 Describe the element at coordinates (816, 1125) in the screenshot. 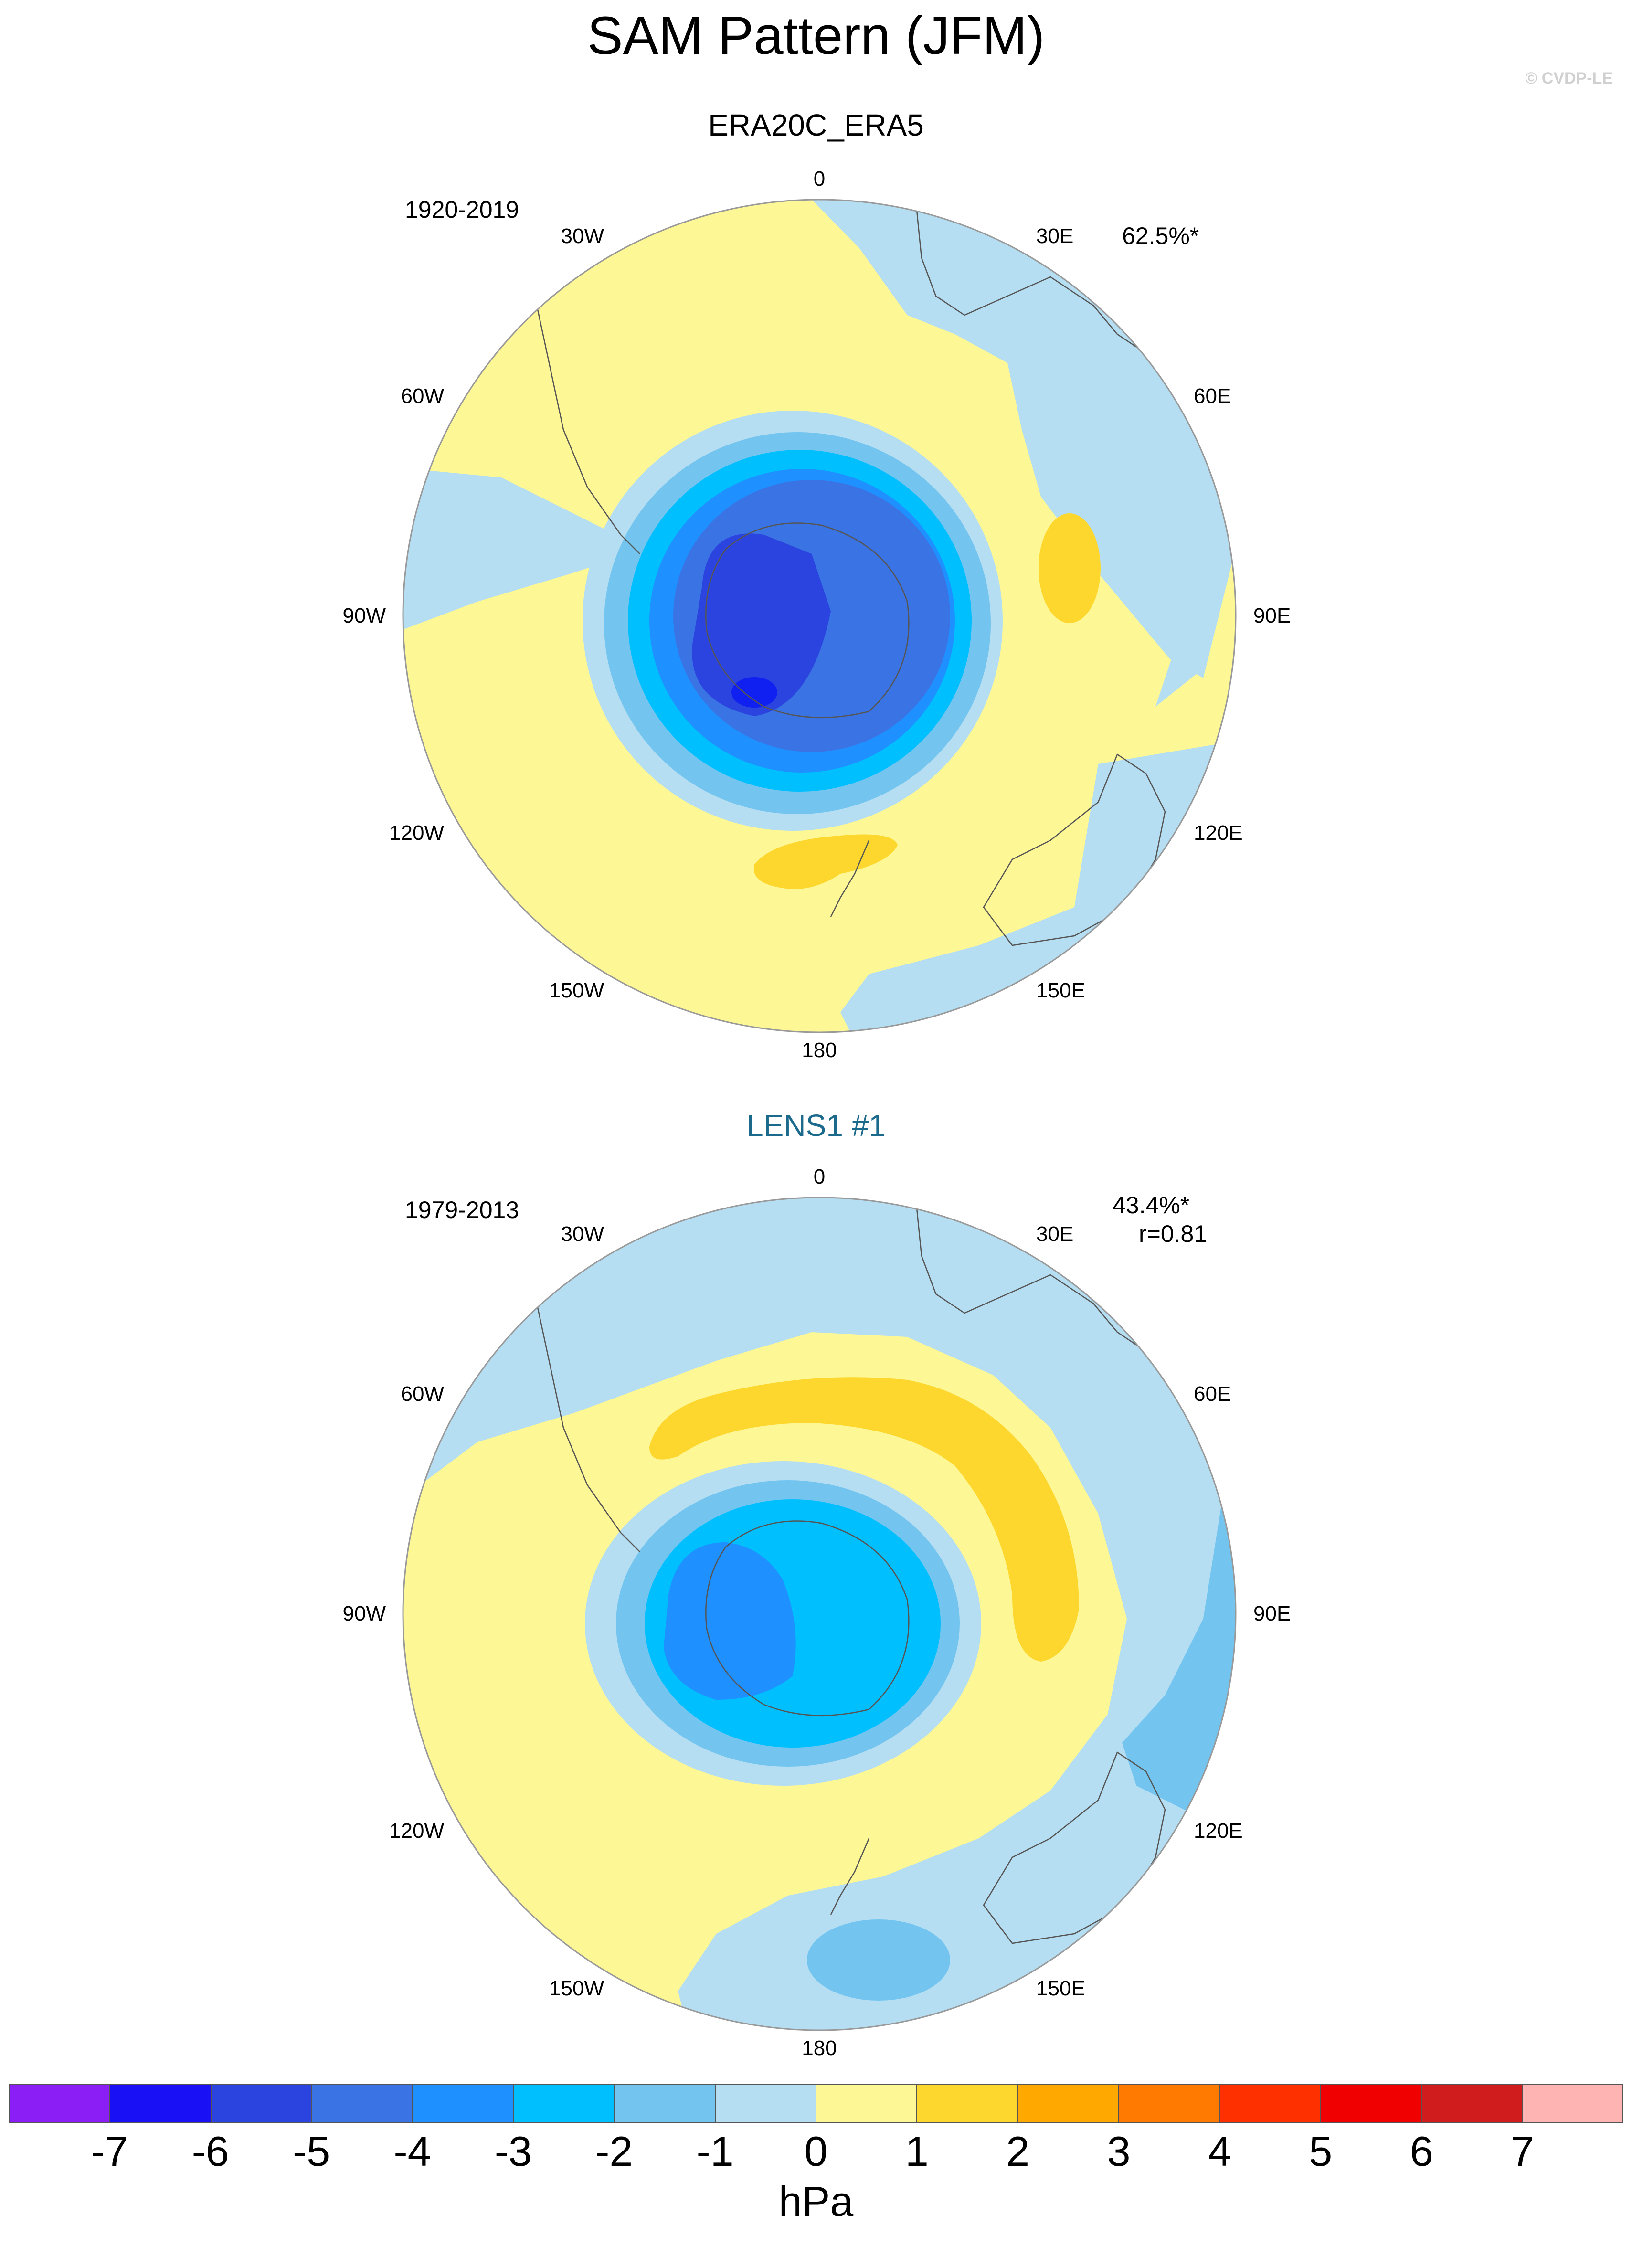

I see `panel-2-title: LENS1 #1` at that location.